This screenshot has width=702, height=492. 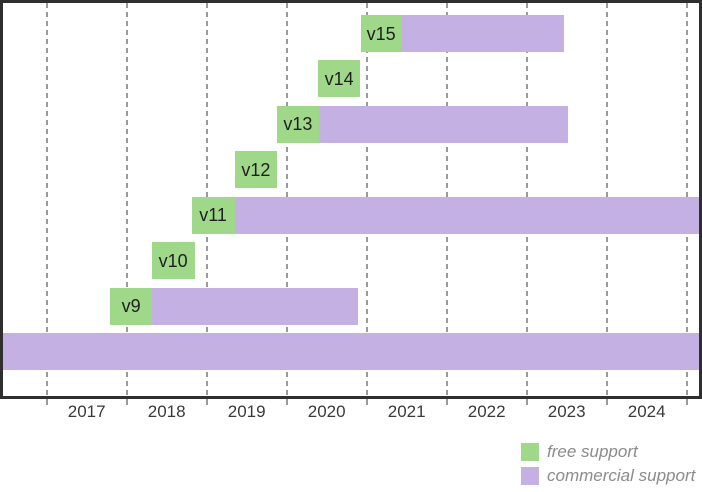 I want to click on axis-tick-2018, so click(x=126, y=402).